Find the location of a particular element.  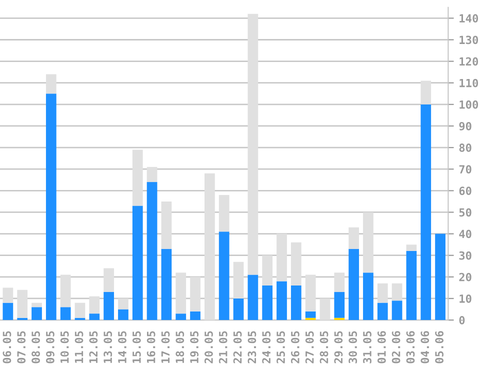

y-tick-label: 20 is located at coordinates (465, 277).